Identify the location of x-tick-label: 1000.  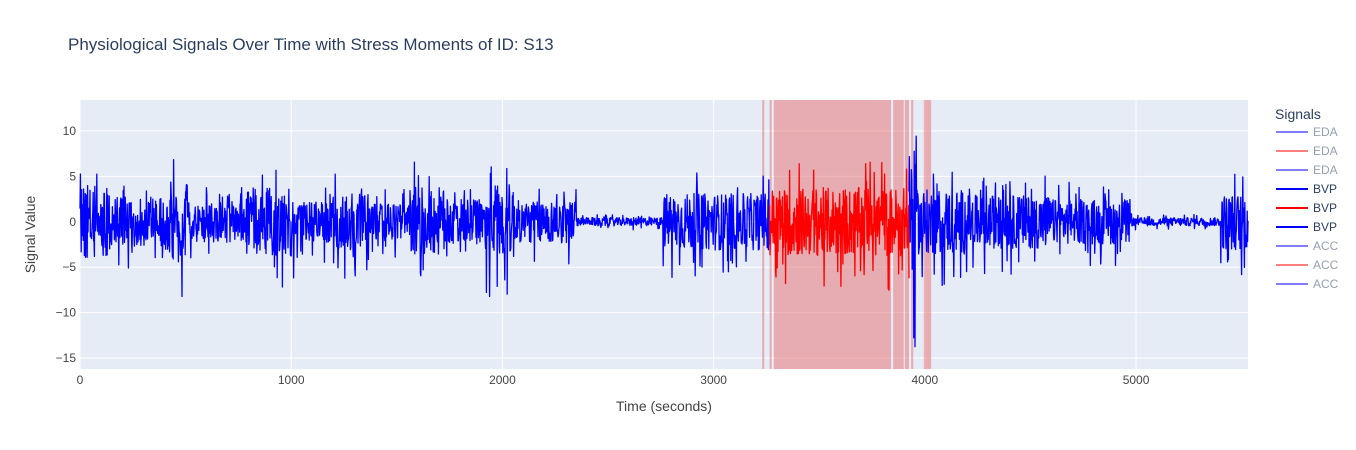
(291, 380).